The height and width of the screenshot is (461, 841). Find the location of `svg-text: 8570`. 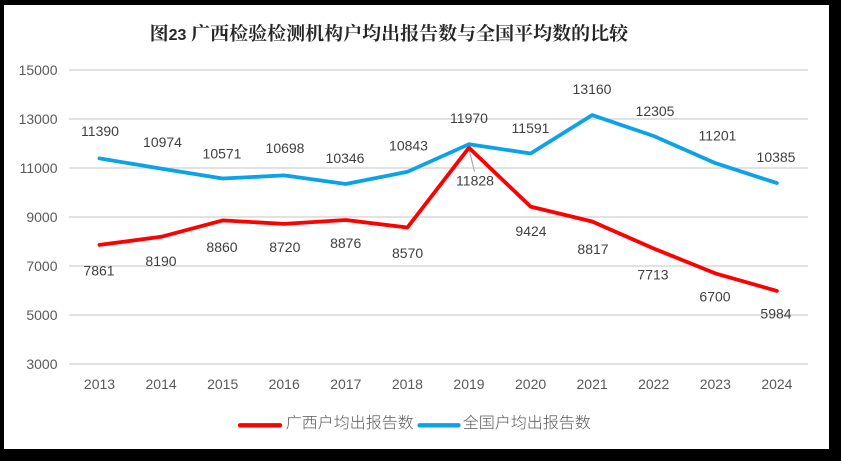

svg-text: 8570 is located at coordinates (407, 253).